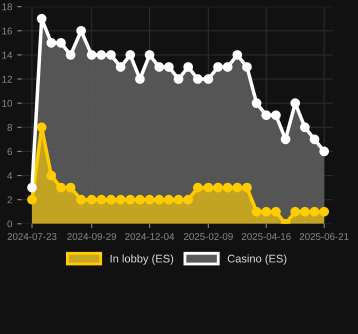 This screenshot has height=334, width=358. I want to click on y-tick-label: 8, so click(9, 127).